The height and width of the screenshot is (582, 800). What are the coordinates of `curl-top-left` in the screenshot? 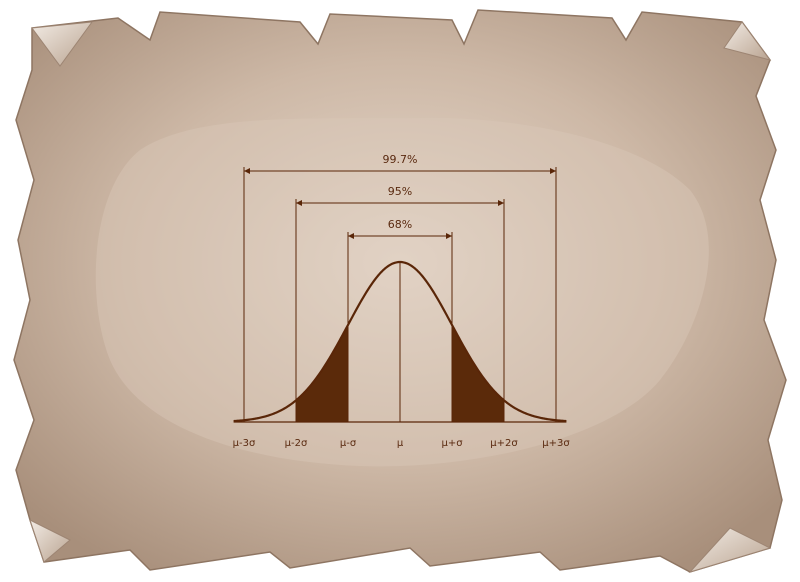 It's located at (62, 44).